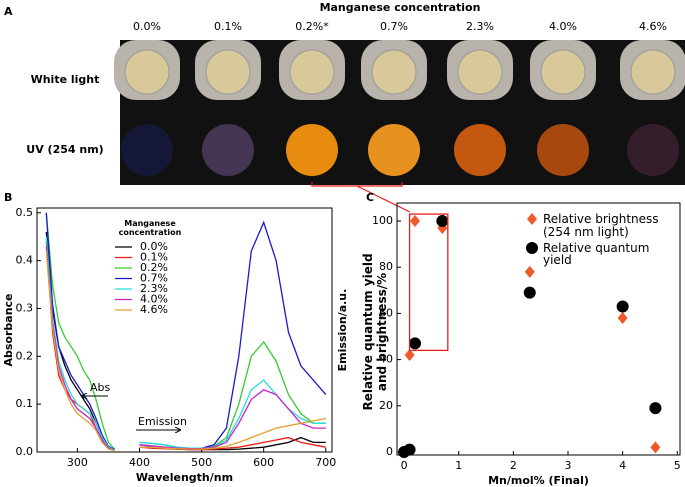 Image resolution: width=685 pixels, height=487 pixels. Describe the element at coordinates (263, 462) in the screenshot. I see `x-tick-label: 600` at that location.